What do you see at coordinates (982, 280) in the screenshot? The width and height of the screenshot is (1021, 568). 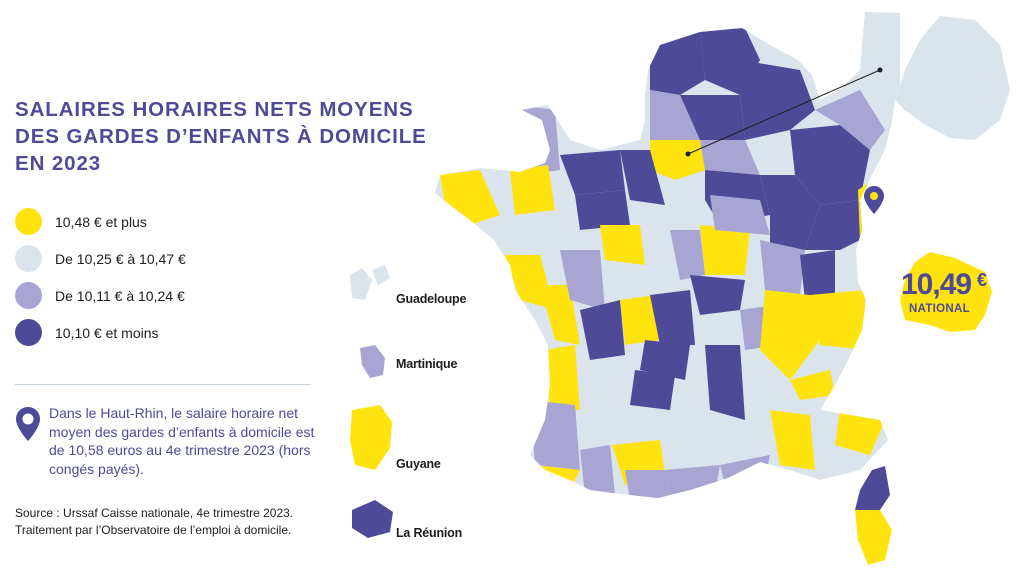 I see `national-currency: €` at bounding box center [982, 280].